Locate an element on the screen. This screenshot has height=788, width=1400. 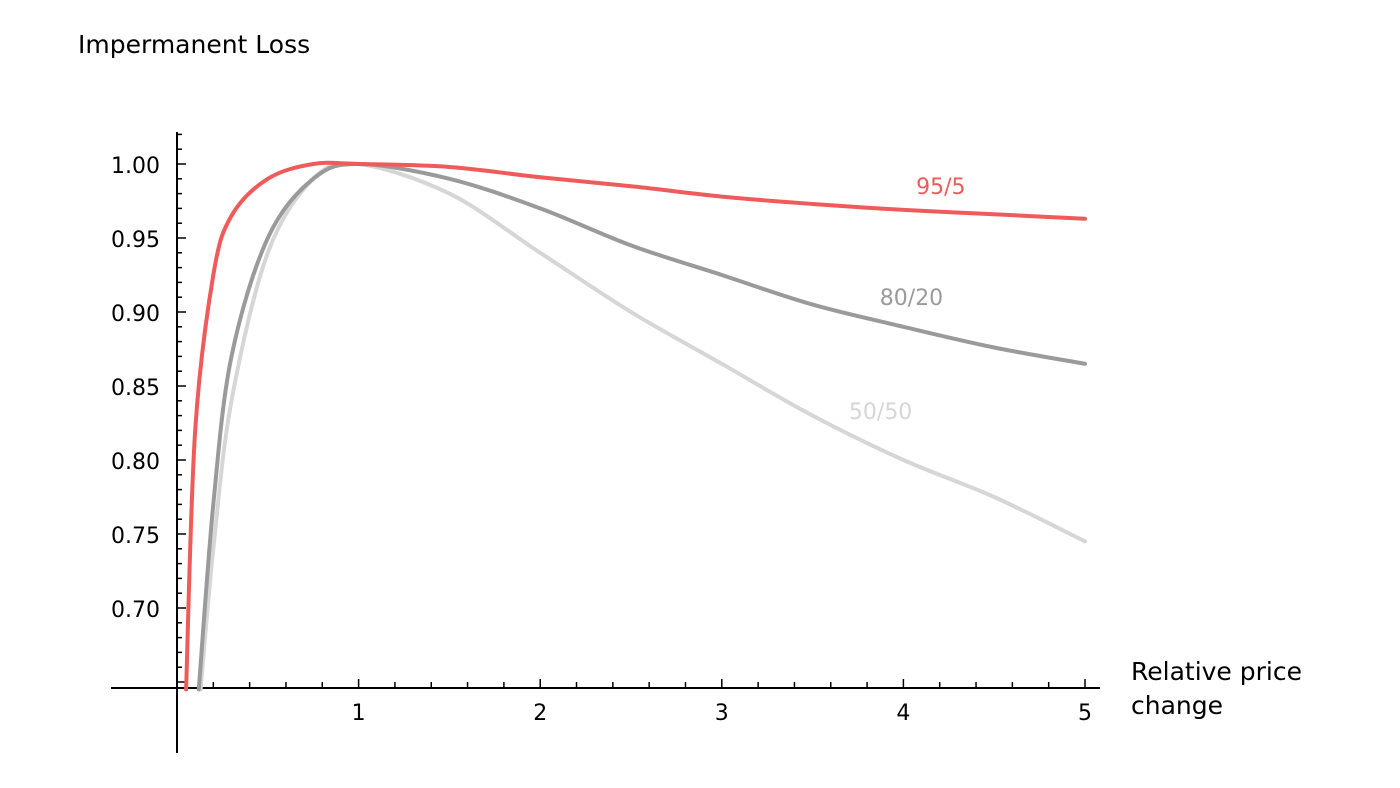
y-tick-label: 0.85 is located at coordinates (135, 388).